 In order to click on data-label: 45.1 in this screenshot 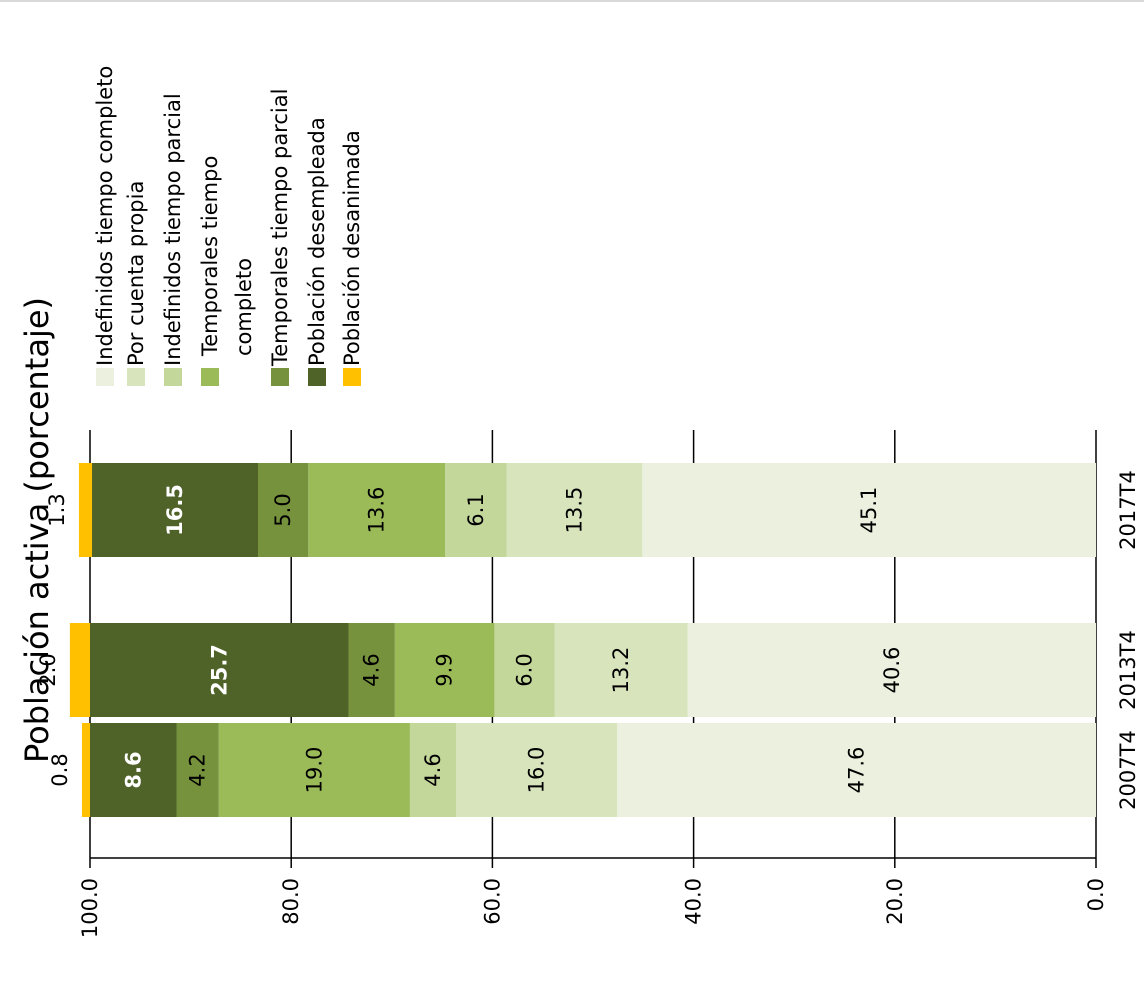, I will do `click(869, 510)`.